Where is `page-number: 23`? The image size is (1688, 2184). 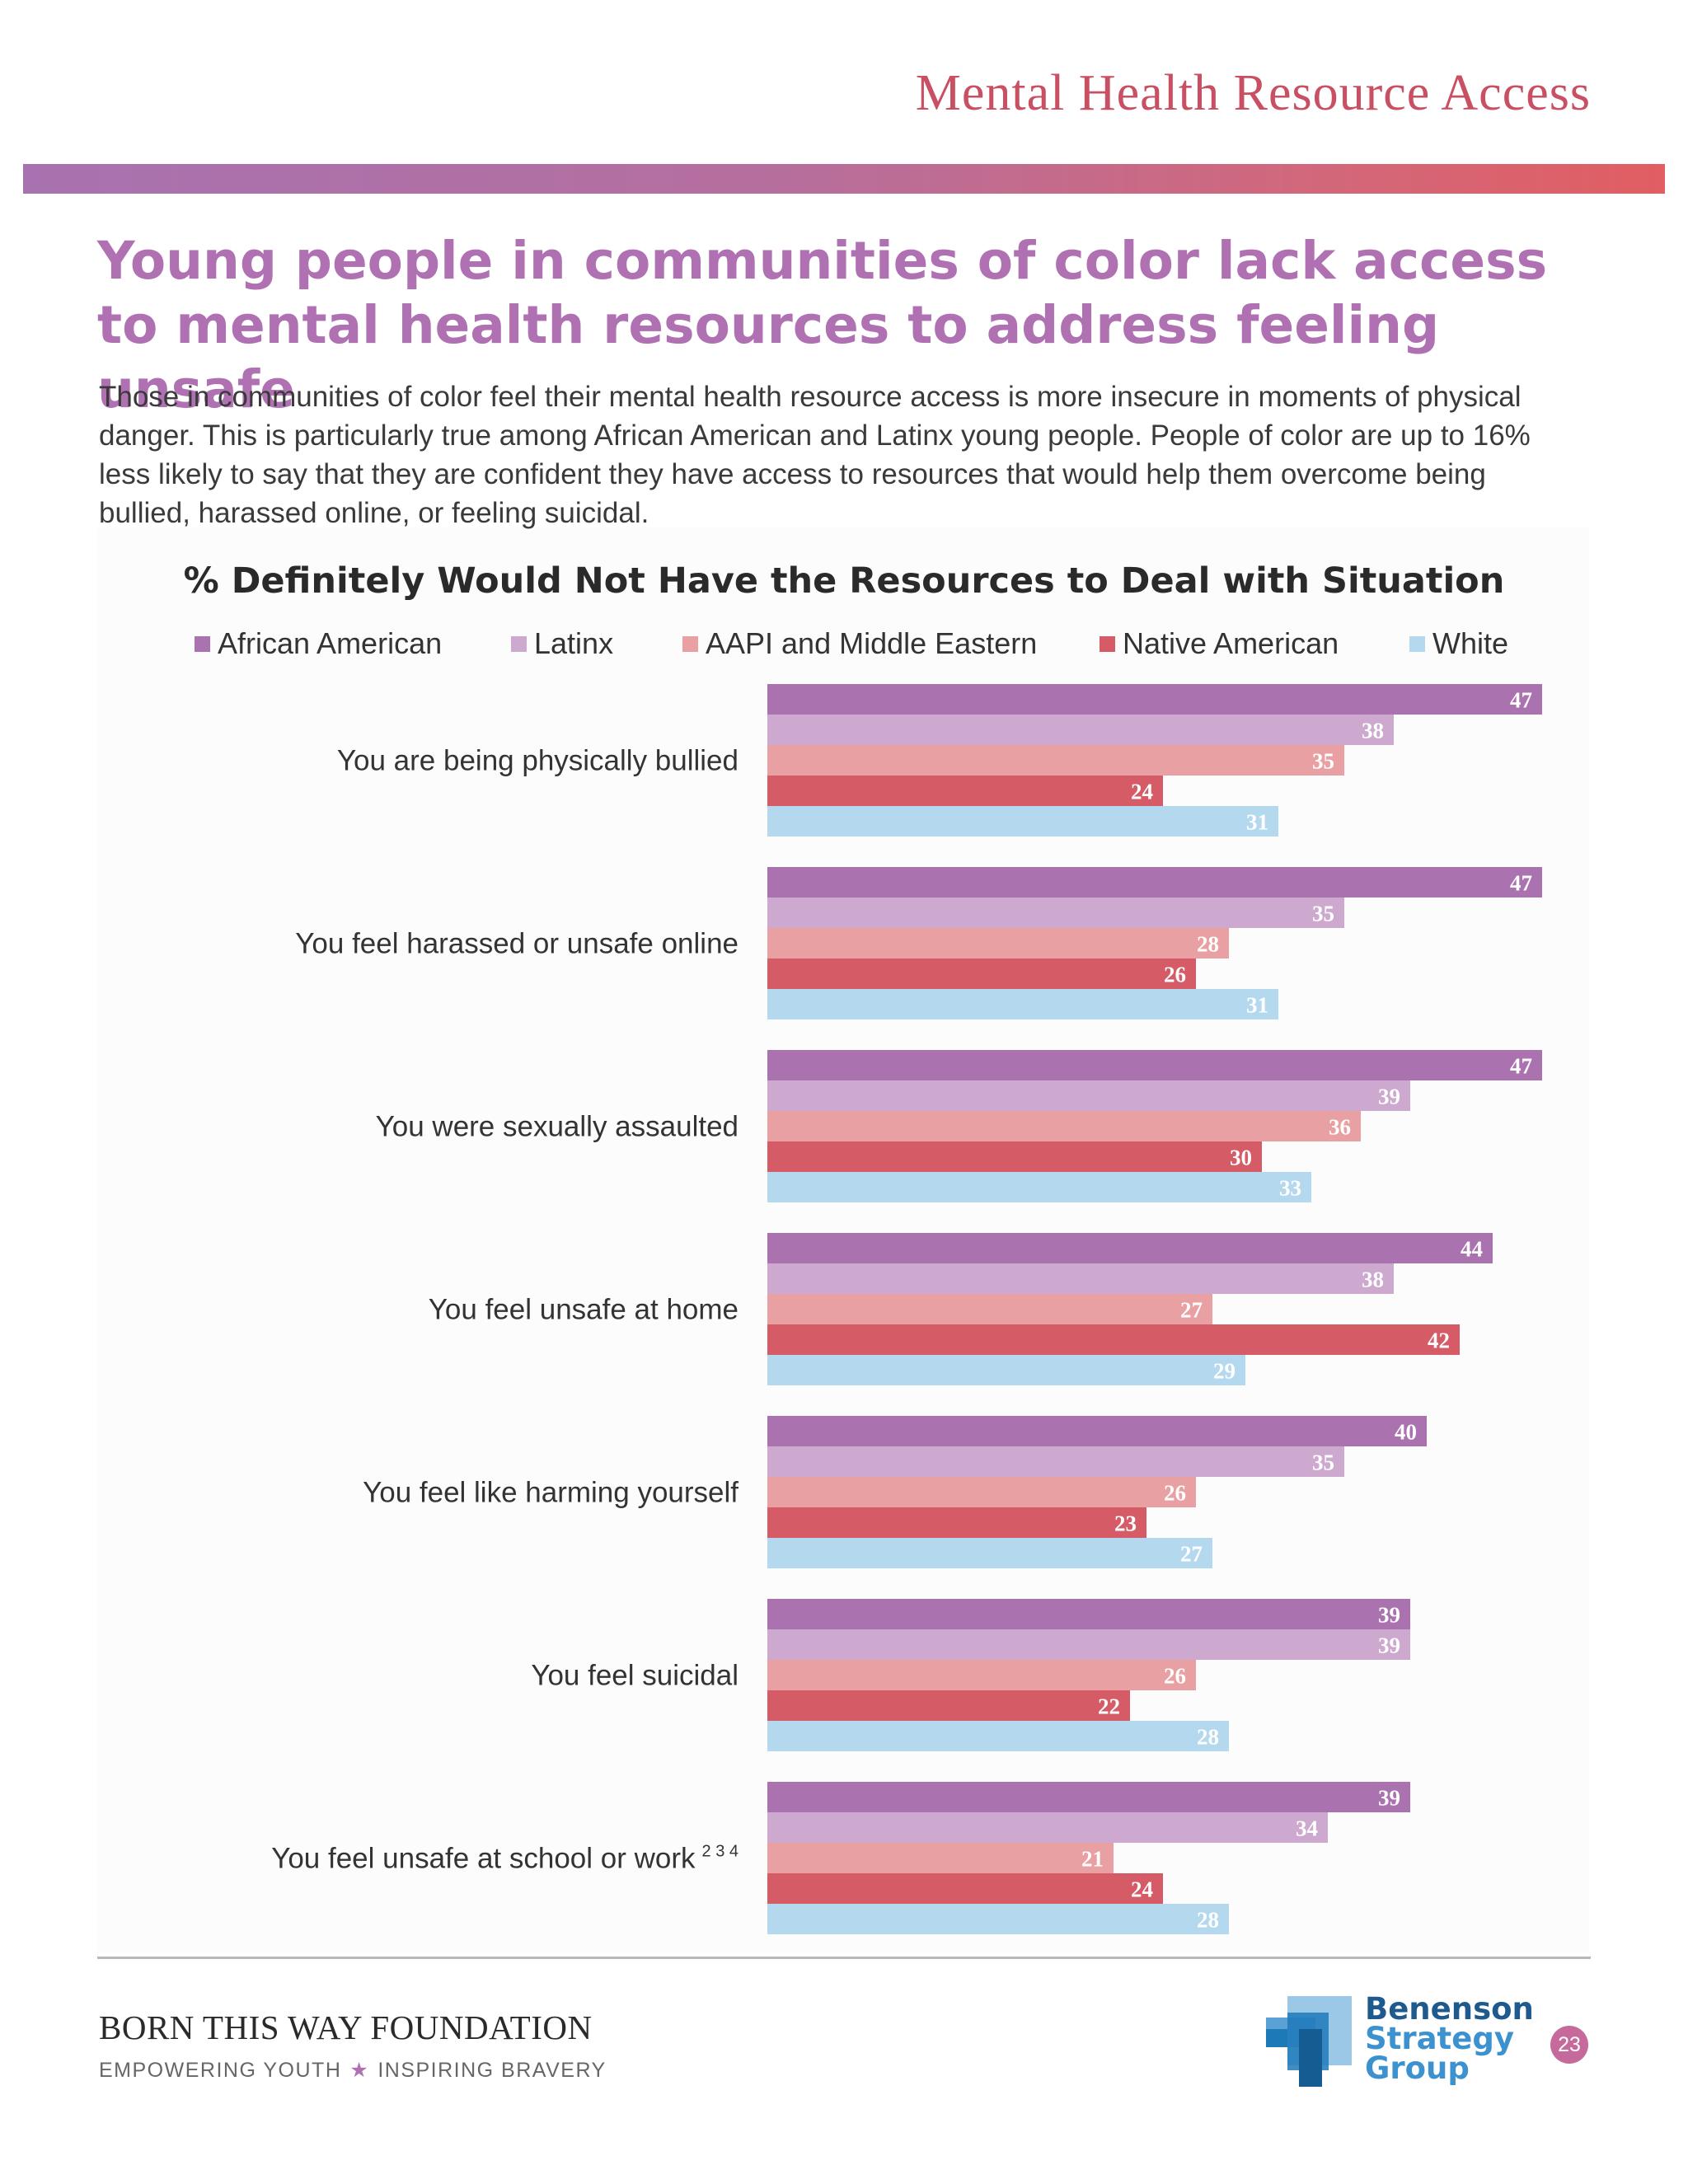
page-number: 23 is located at coordinates (1569, 2045).